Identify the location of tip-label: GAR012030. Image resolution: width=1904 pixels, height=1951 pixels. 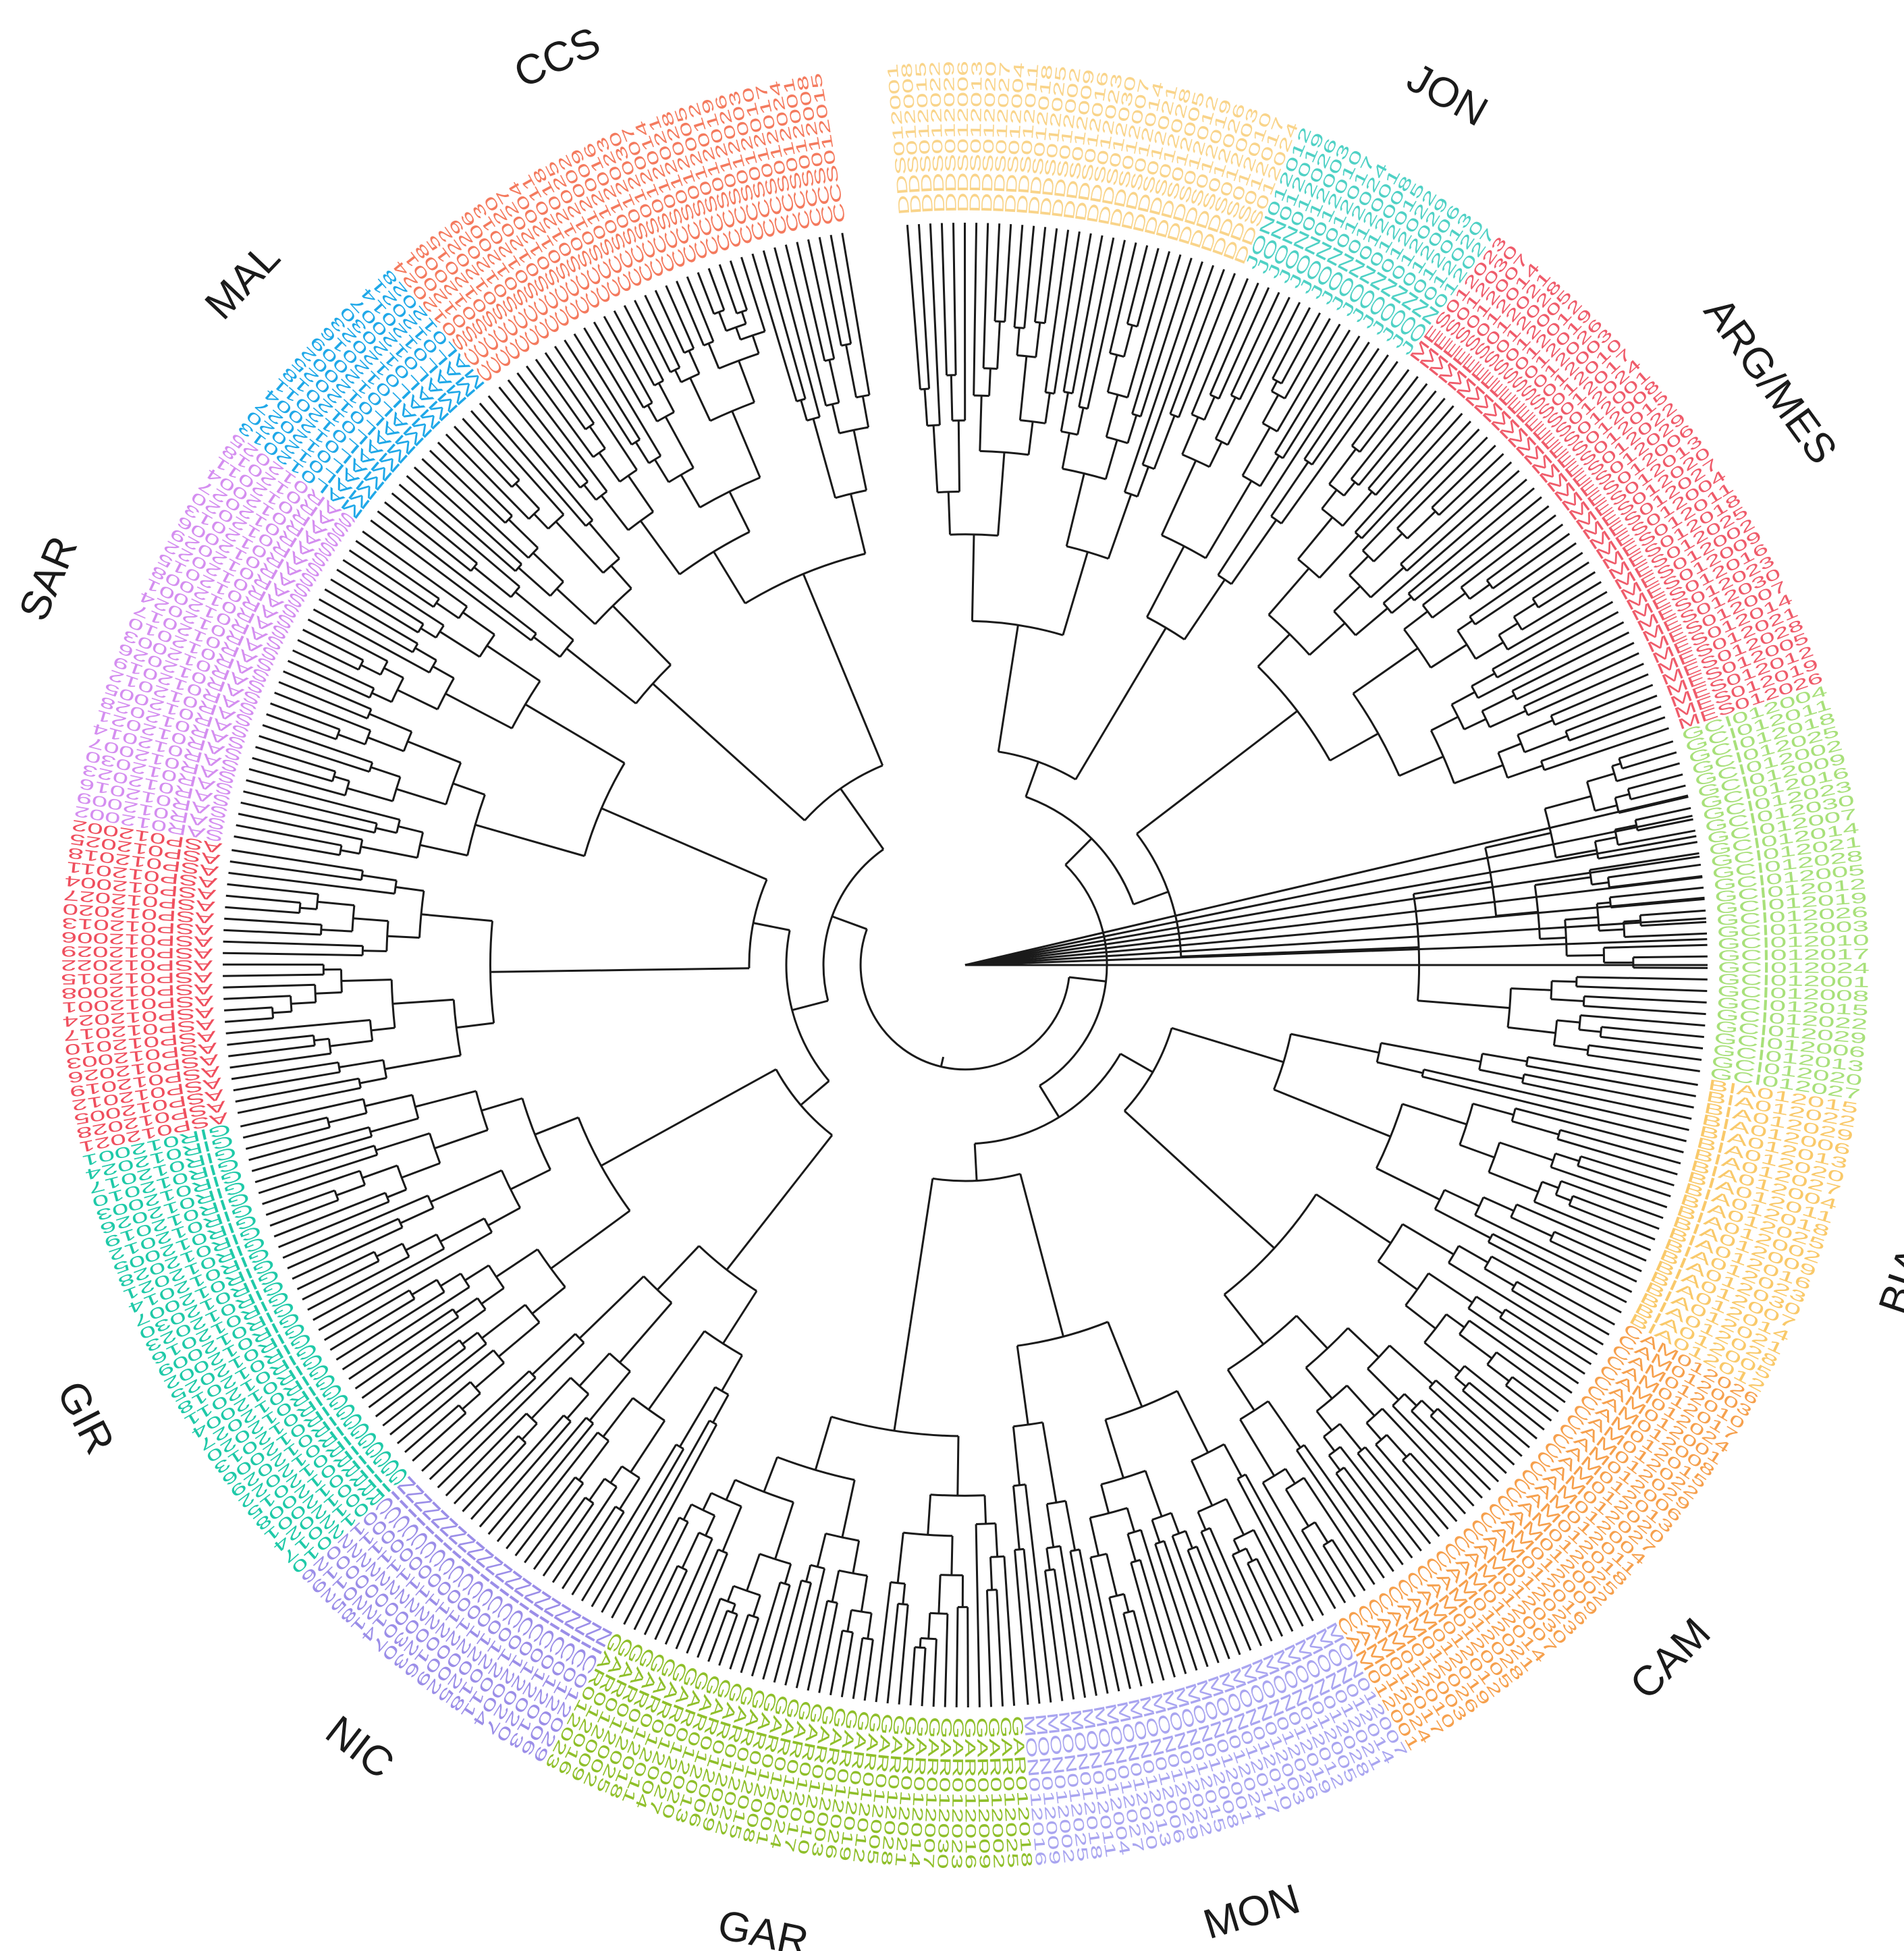
(944, 1793).